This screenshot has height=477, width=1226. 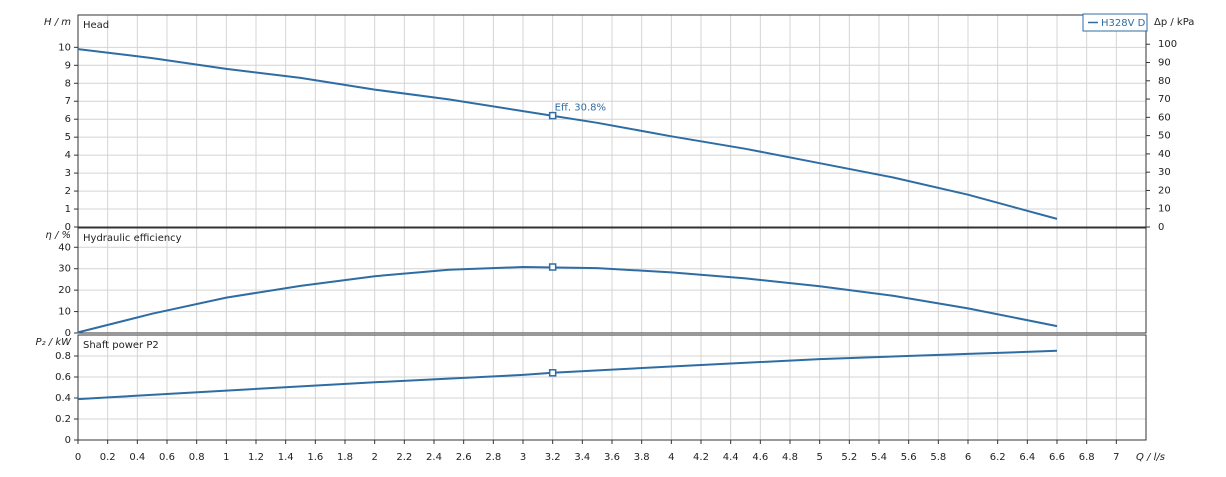 I want to click on y-tick-label: 6, so click(x=68, y=119).